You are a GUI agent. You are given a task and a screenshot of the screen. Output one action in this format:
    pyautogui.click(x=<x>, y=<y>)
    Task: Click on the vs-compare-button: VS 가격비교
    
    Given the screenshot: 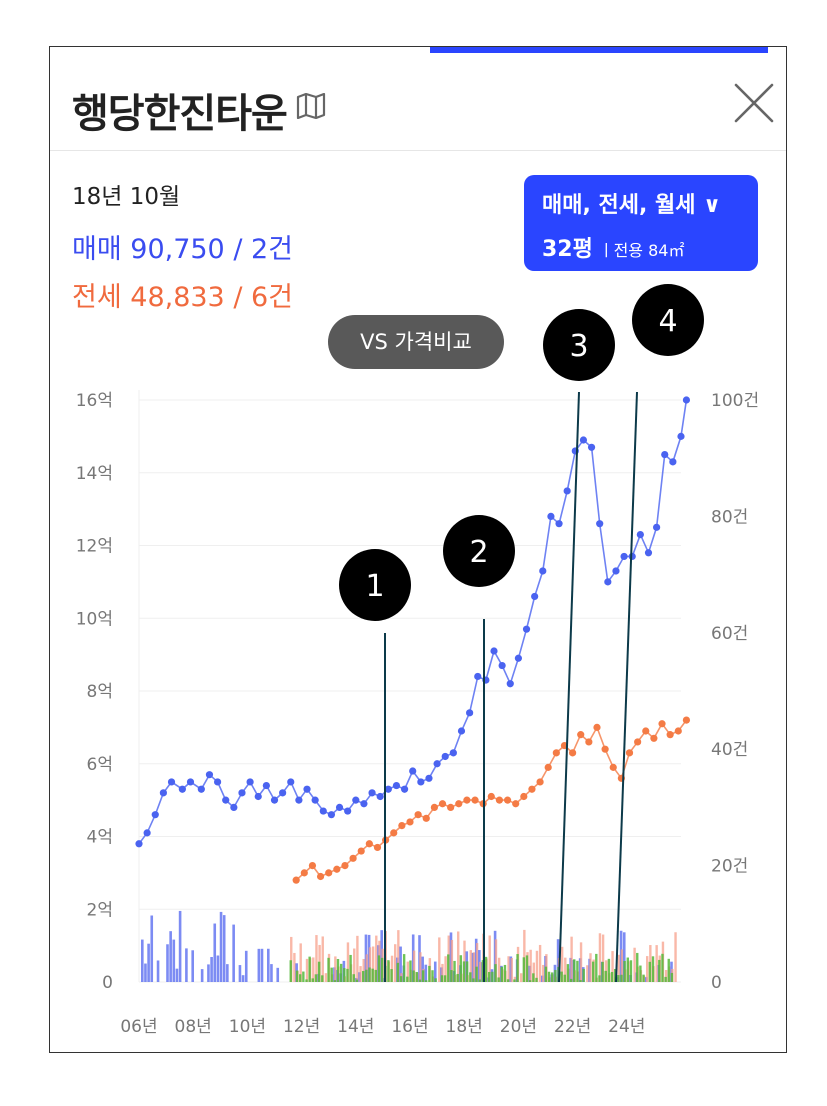 What is the action you would take?
    pyautogui.click(x=416, y=342)
    